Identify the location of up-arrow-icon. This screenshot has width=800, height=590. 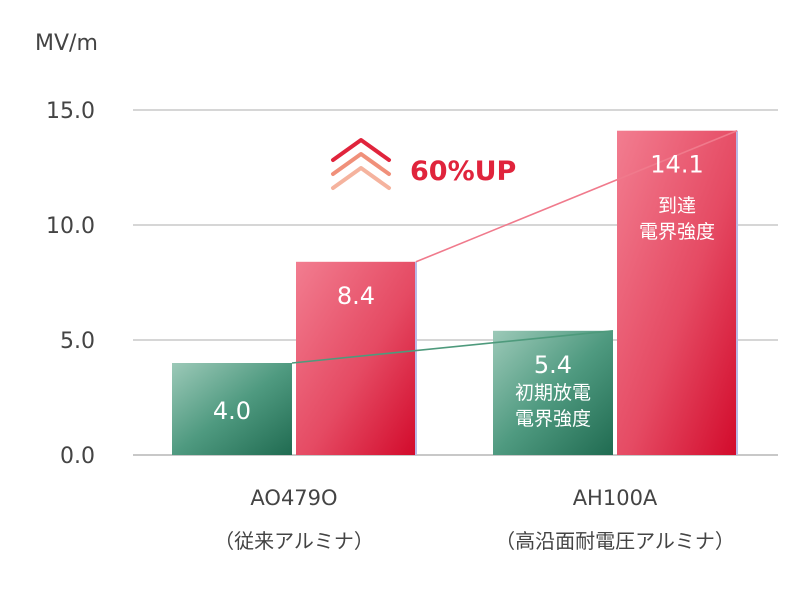
(361, 164).